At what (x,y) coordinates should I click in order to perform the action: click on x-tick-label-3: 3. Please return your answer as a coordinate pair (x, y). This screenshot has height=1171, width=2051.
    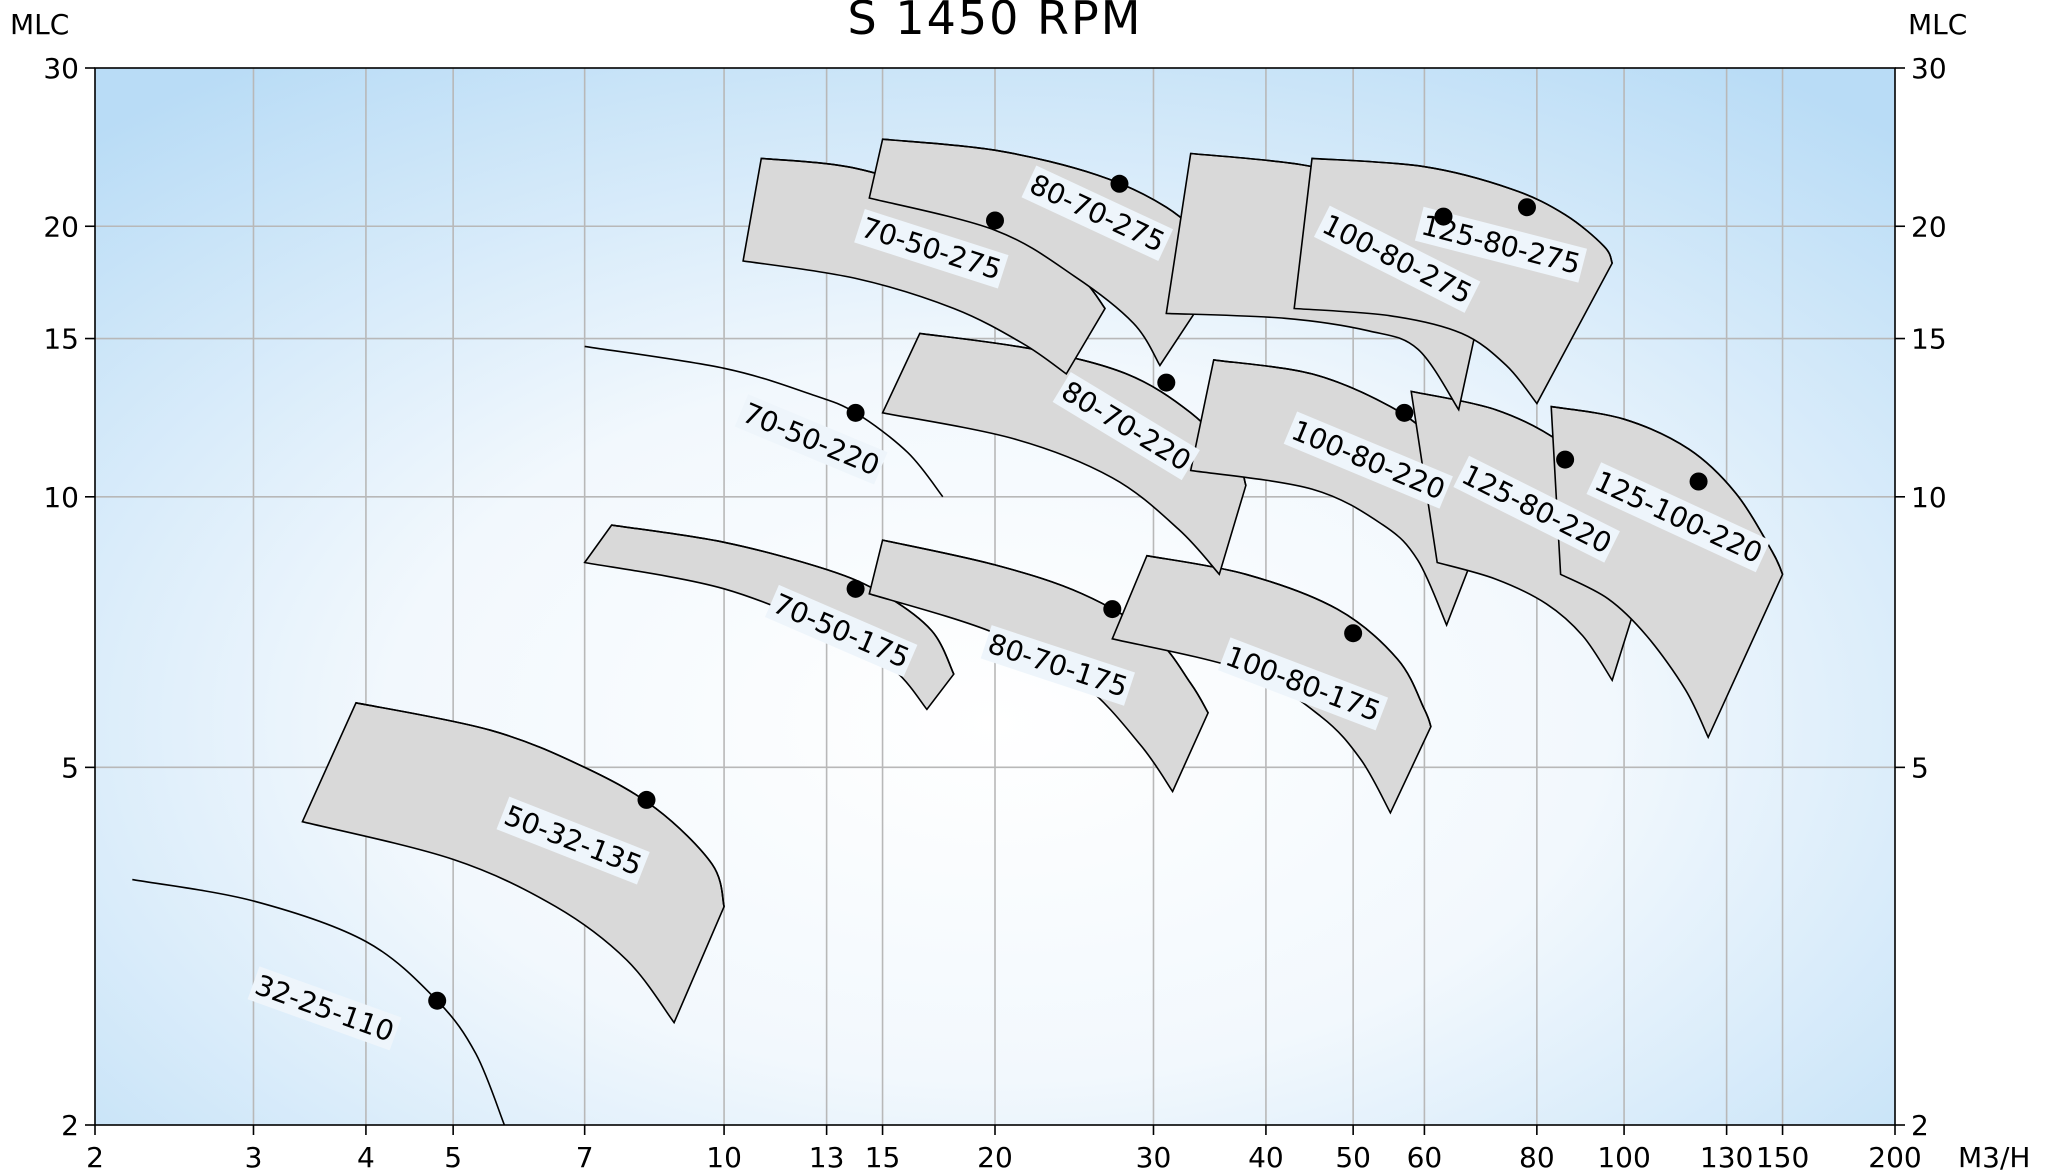
    Looking at the image, I should click on (254, 1156).